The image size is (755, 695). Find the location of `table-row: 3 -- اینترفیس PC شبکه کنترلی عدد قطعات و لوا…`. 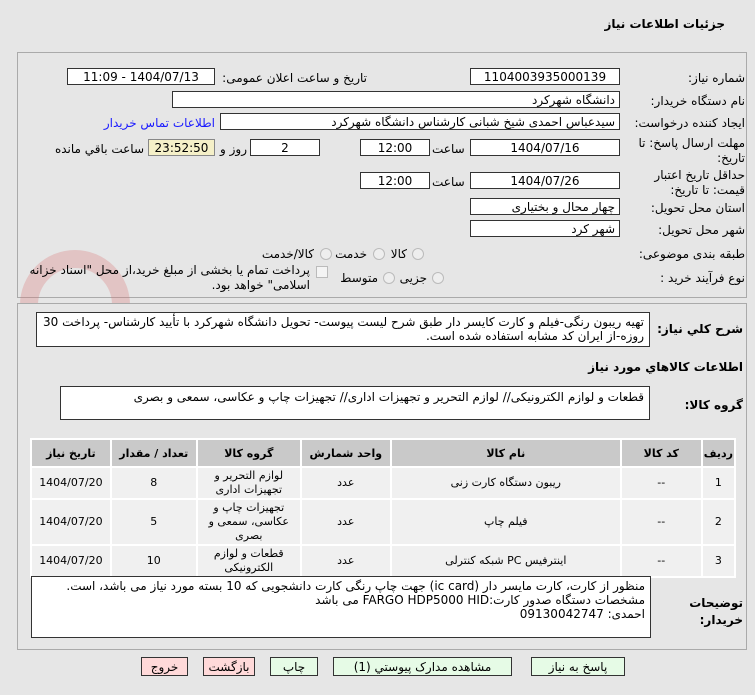

table-row: 3 -- اینترفیس PC شبکه کنترلی عدد قطعات و لوا… is located at coordinates (383, 561).